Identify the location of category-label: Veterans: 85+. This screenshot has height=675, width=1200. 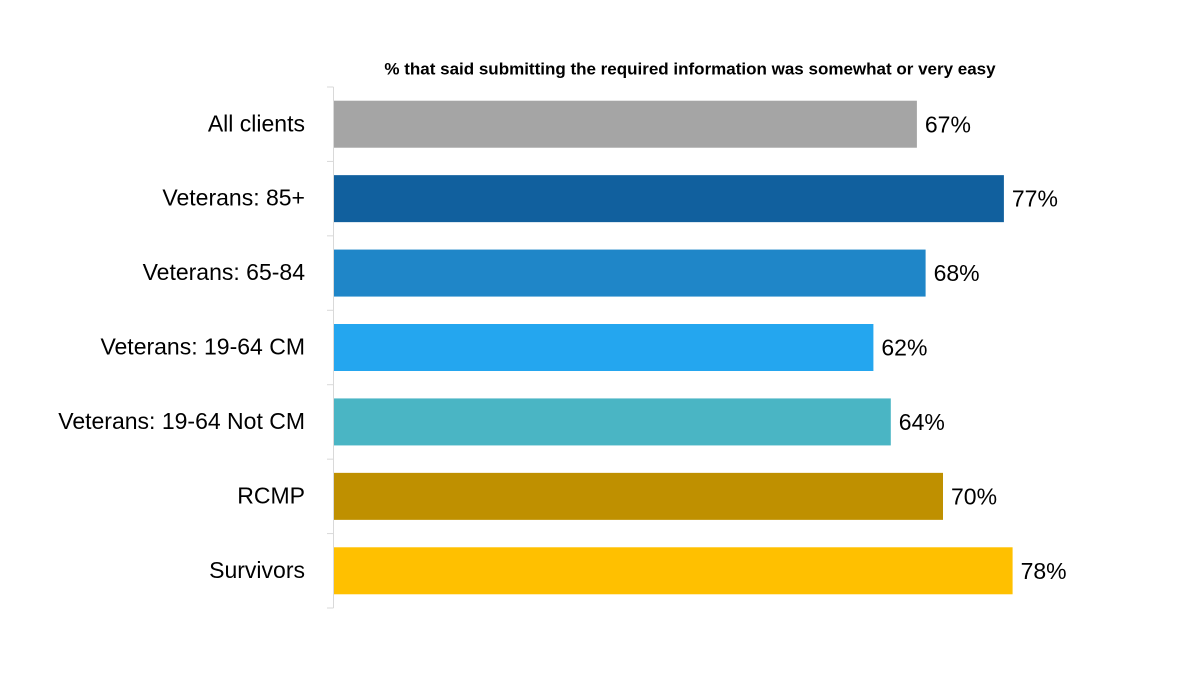
(233, 198).